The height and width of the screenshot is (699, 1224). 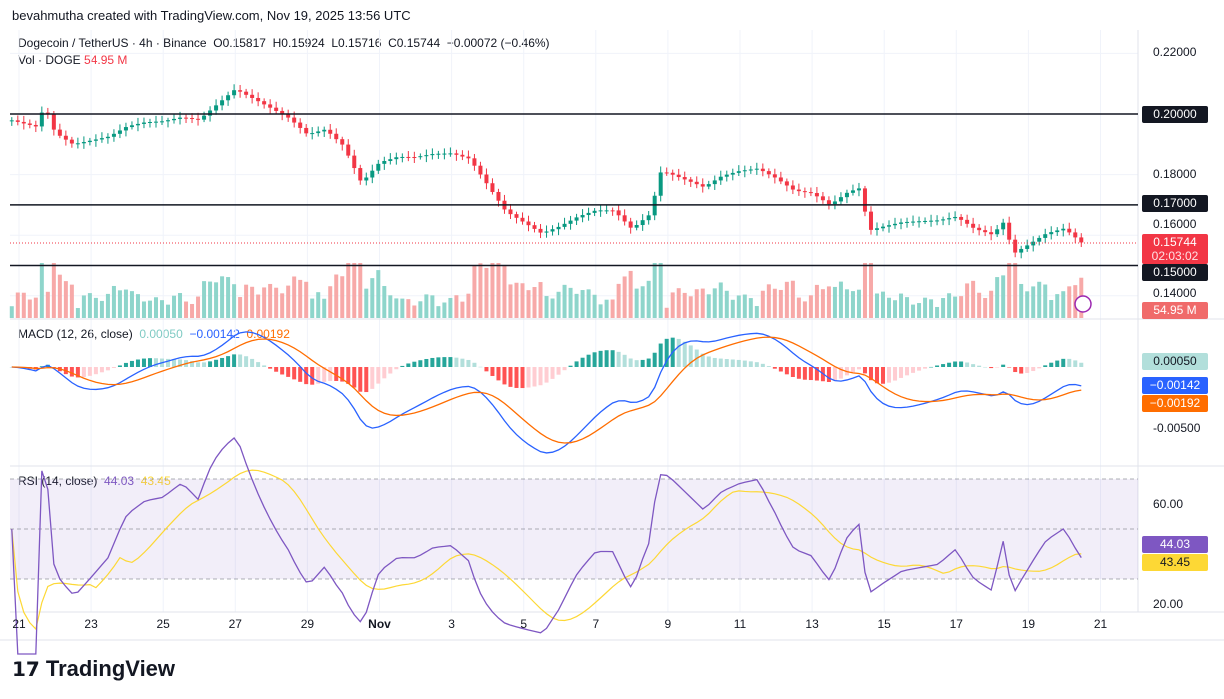 What do you see at coordinates (740, 624) in the screenshot?
I see `time-tick: 11` at bounding box center [740, 624].